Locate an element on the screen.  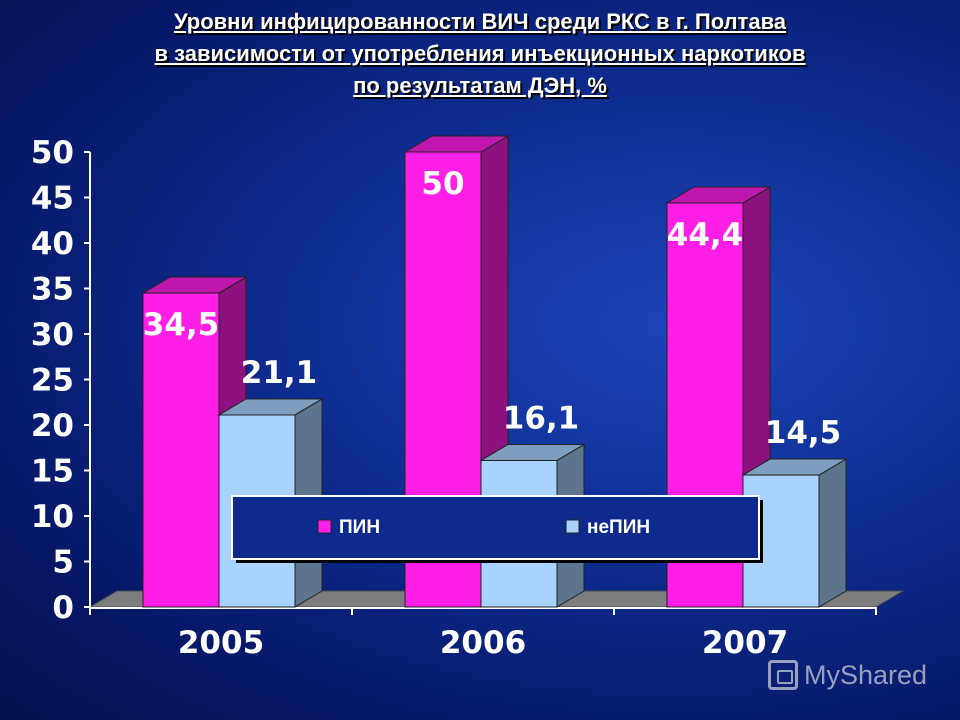
y-tick-label: 25 is located at coordinates (52, 381).